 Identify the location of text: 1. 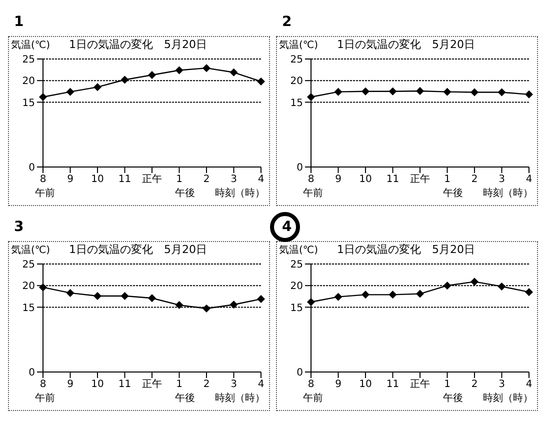
(19, 22).